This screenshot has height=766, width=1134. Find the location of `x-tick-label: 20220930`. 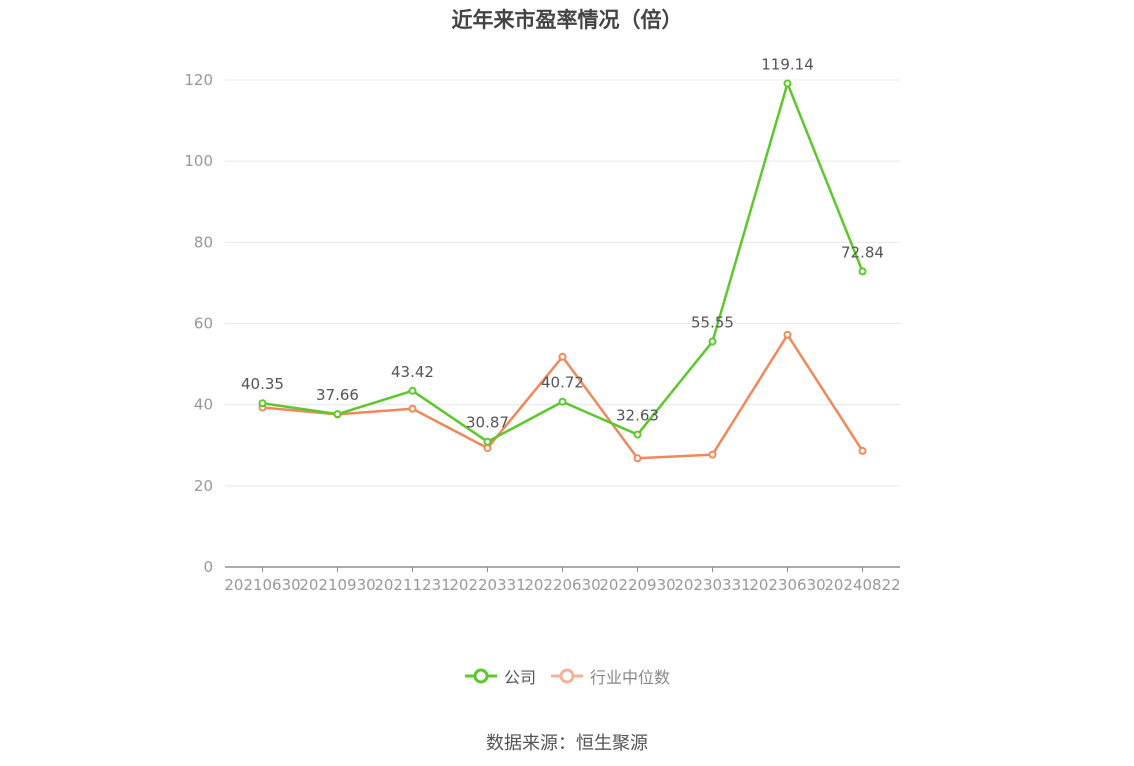

x-tick-label: 20220930 is located at coordinates (637, 585).